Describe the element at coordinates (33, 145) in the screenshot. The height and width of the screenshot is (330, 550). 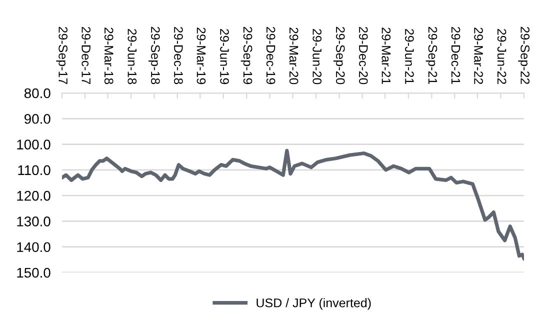
I see `y-tick-label: 100.0` at that location.